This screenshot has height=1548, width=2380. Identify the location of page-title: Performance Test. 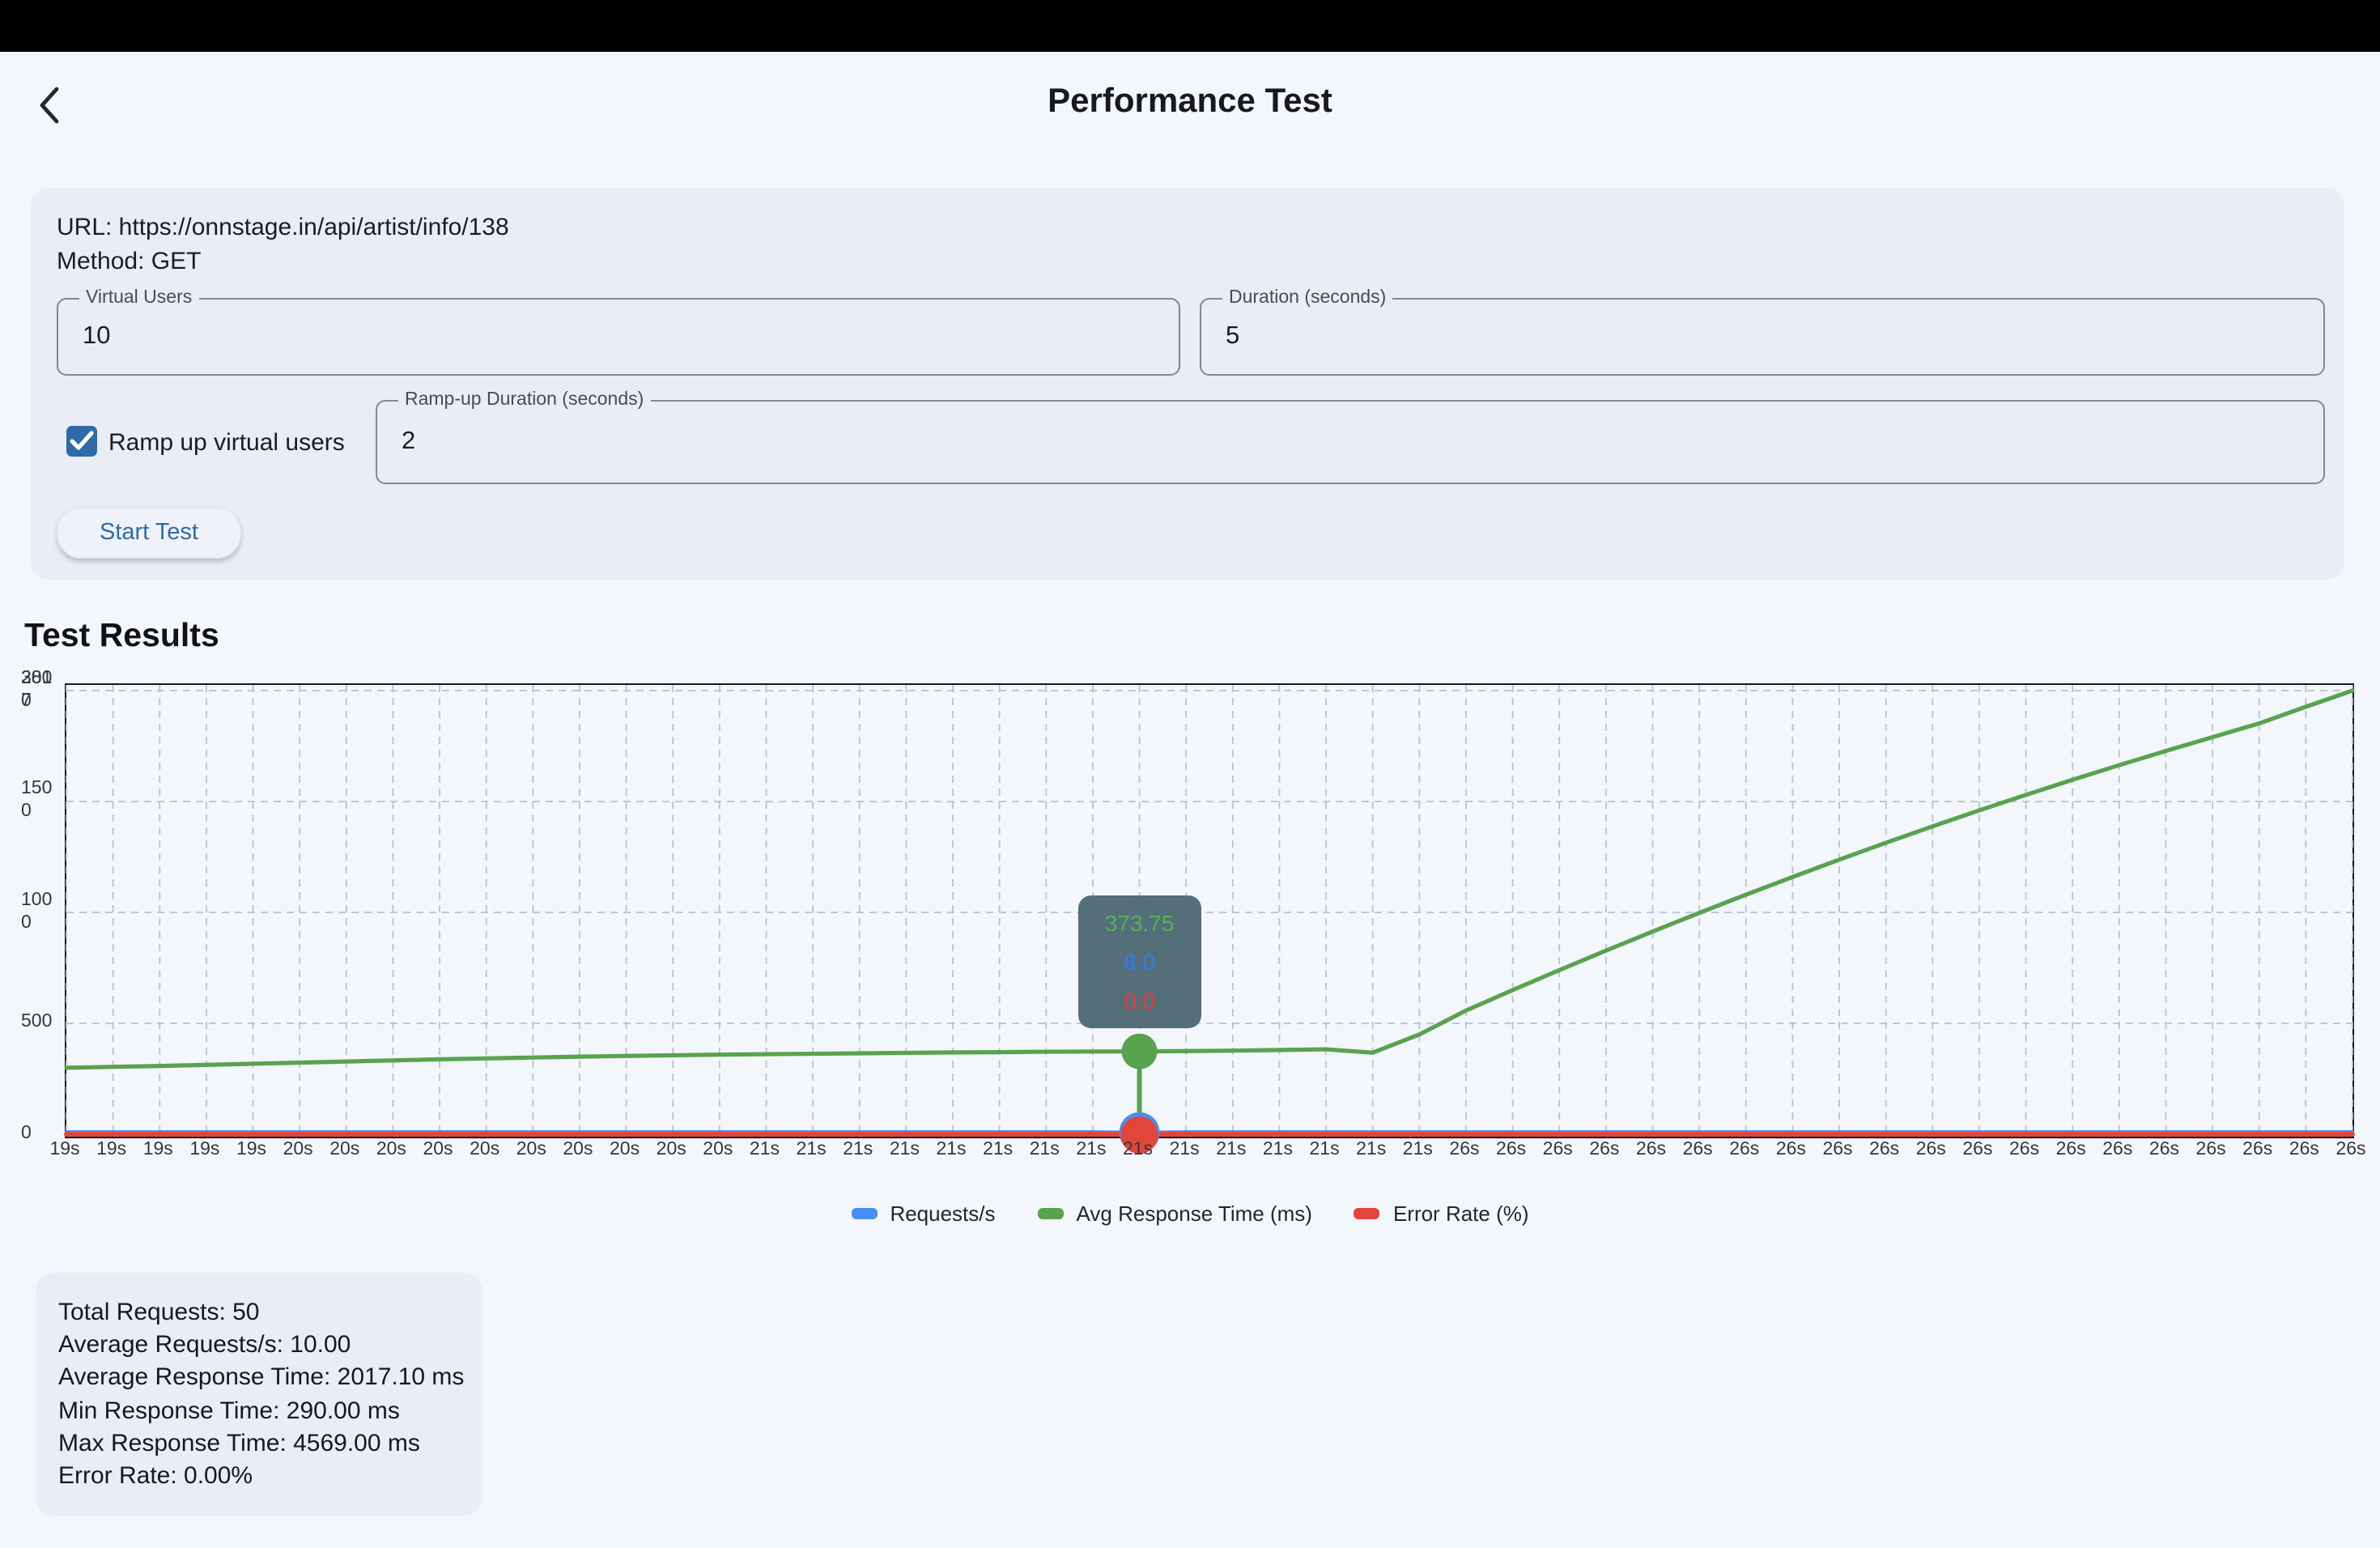
(1190, 101).